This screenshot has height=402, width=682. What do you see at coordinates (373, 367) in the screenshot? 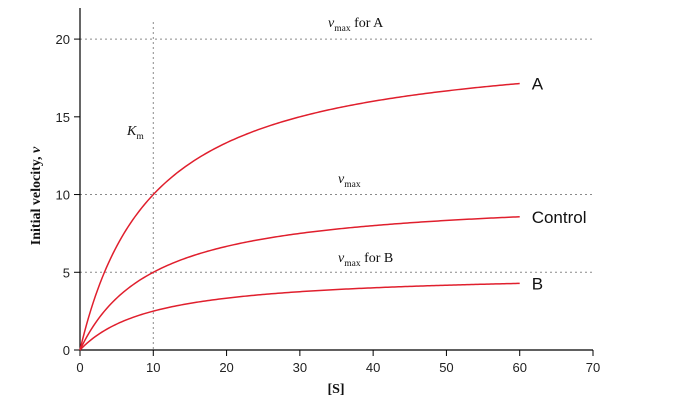
I see `x-tick-label-40: 40` at bounding box center [373, 367].